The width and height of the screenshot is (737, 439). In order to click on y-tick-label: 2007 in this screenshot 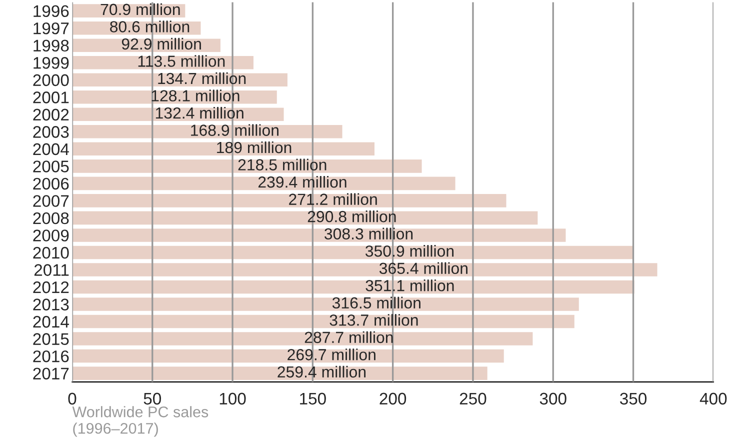, I will do `click(51, 201)`.